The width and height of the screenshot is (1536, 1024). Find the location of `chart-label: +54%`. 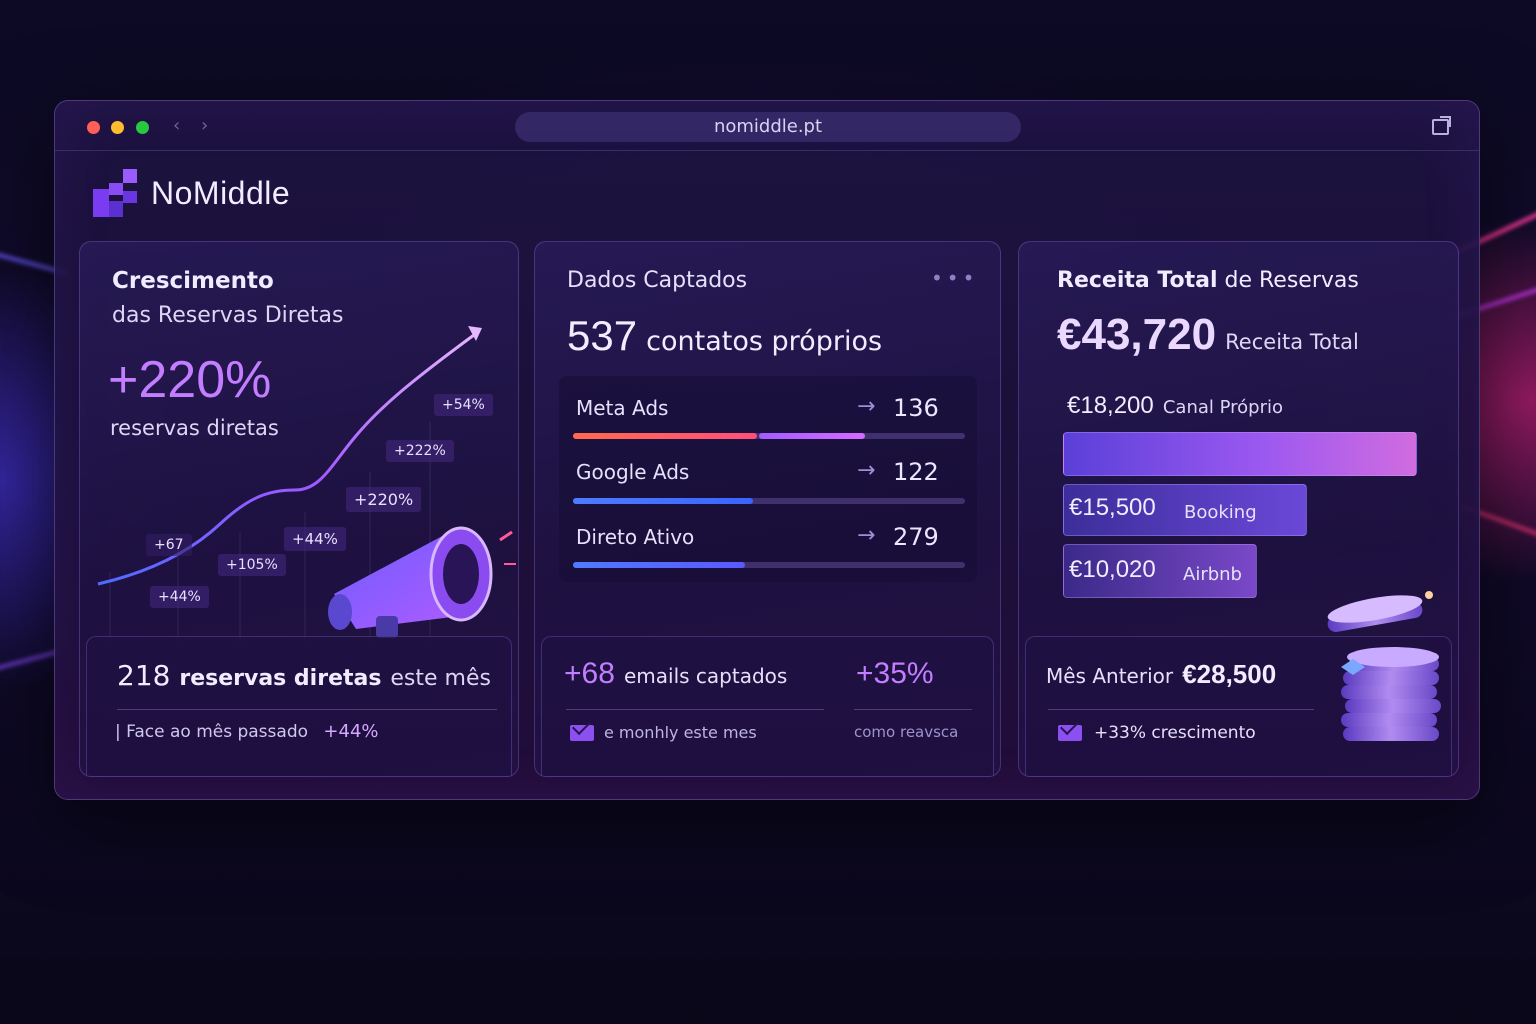

chart-label: +54% is located at coordinates (463, 405).